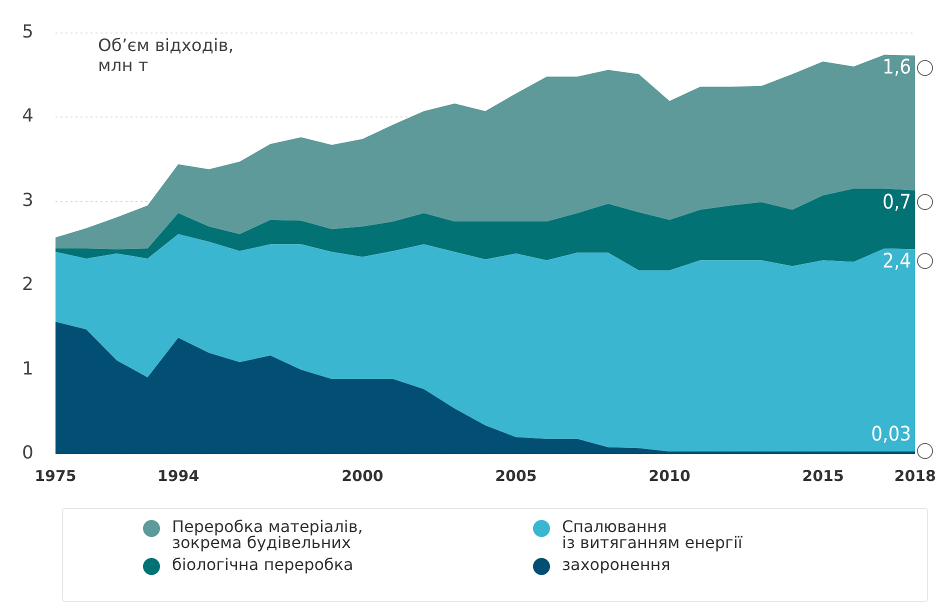 This screenshot has width=950, height=606. I want to click on x-tick-label: 2018, so click(915, 475).